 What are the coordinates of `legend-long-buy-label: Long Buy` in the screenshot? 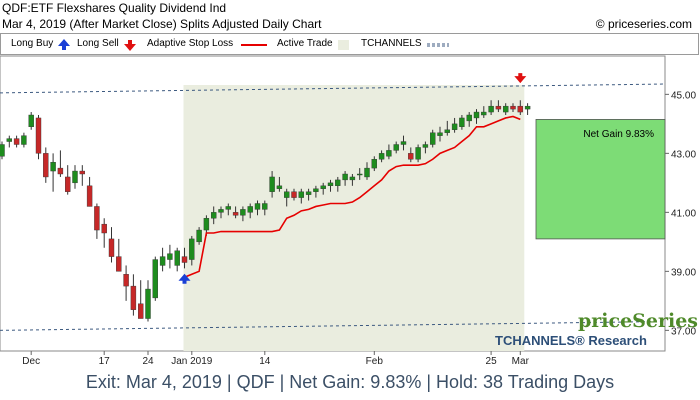 It's located at (32, 43).